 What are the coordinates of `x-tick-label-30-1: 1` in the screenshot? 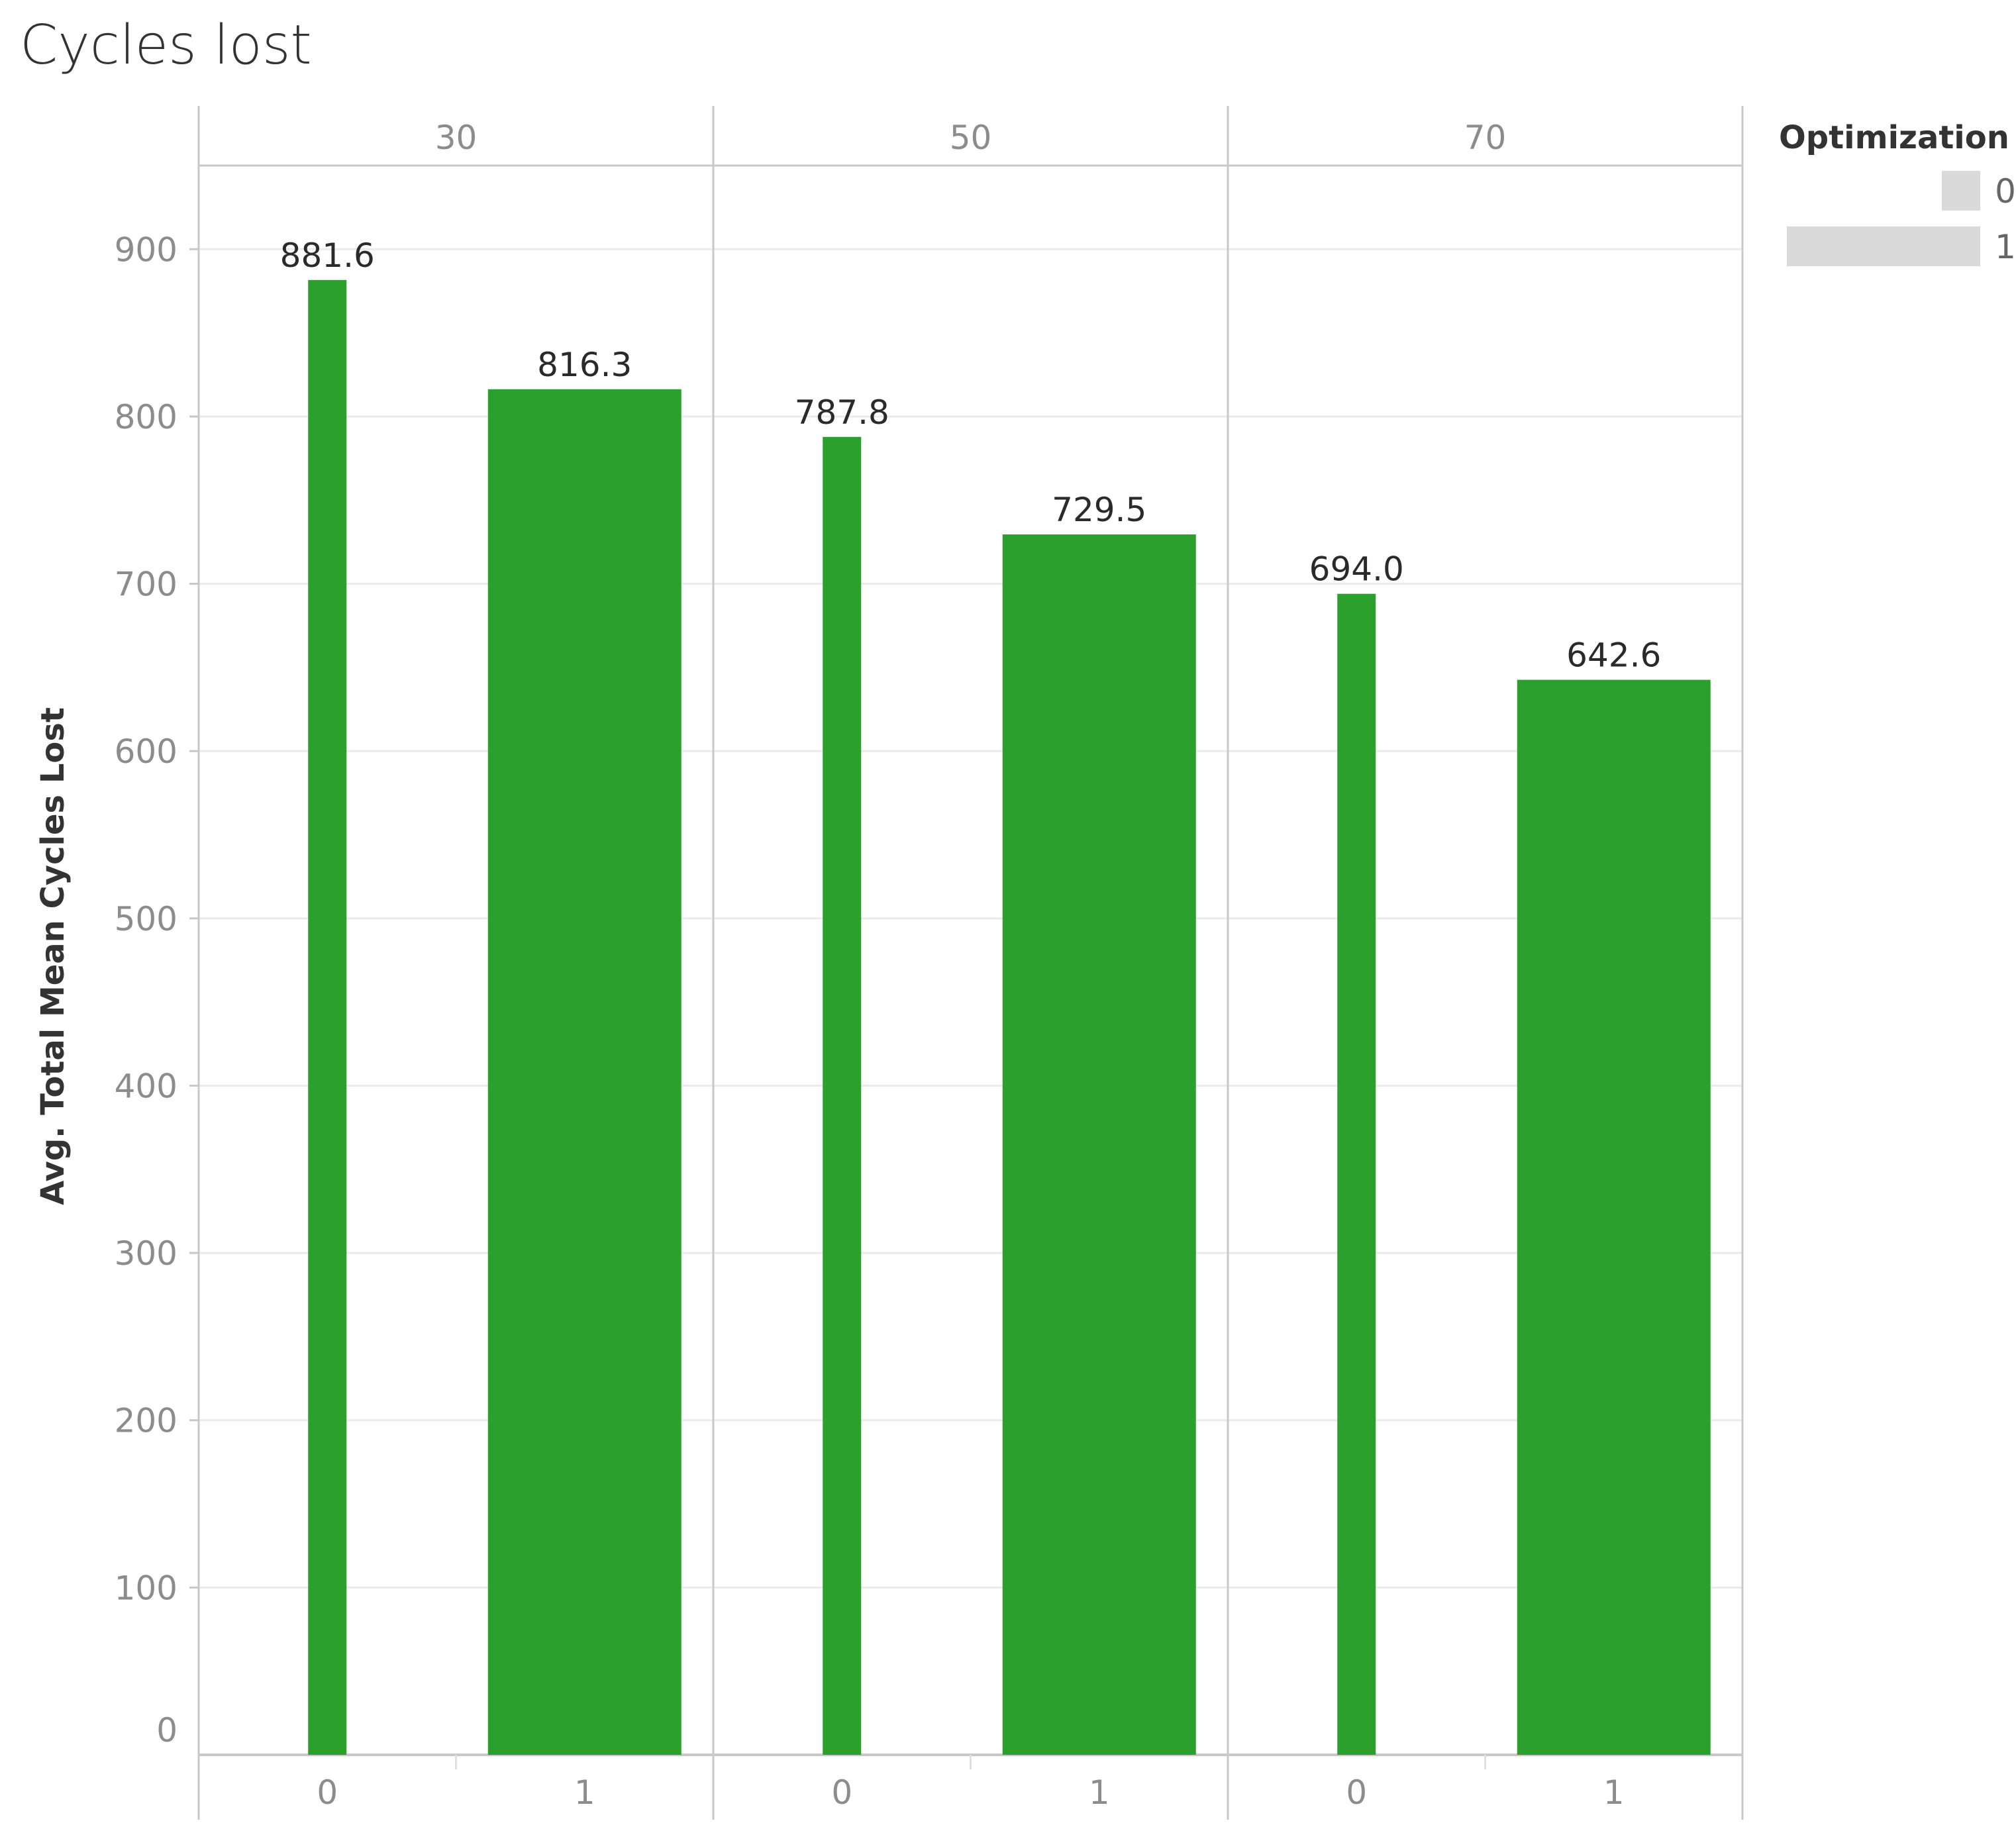 It's located at (584, 1792).